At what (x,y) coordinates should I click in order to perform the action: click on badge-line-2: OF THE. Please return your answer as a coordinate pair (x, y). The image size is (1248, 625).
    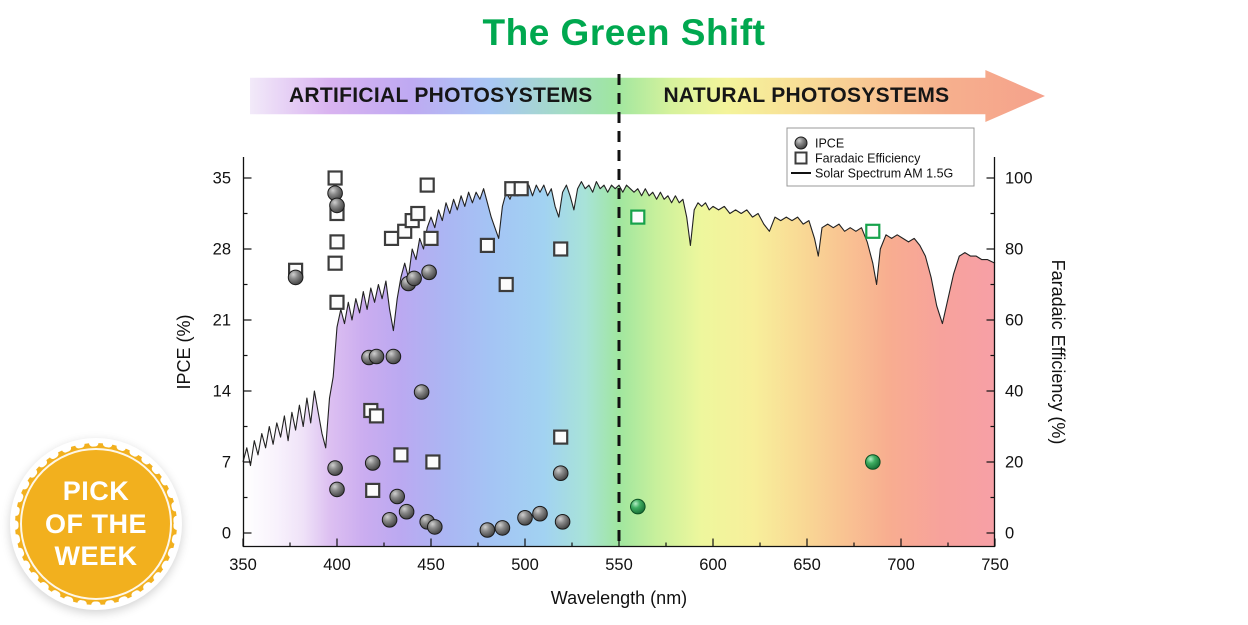
    Looking at the image, I should click on (96, 523).